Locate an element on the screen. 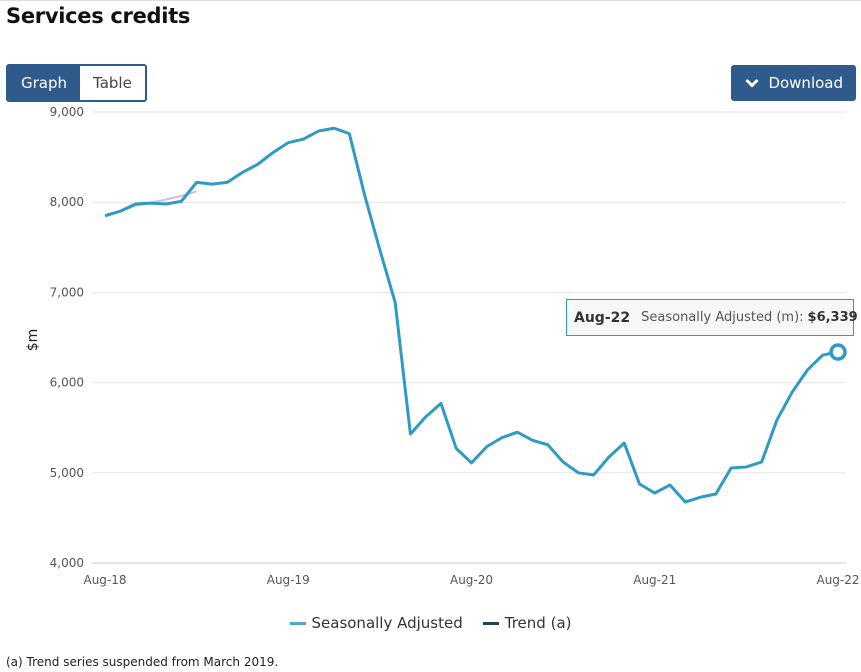  legend-item-seasonally-adjusted: Seasonally Adjusted is located at coordinates (376, 623).